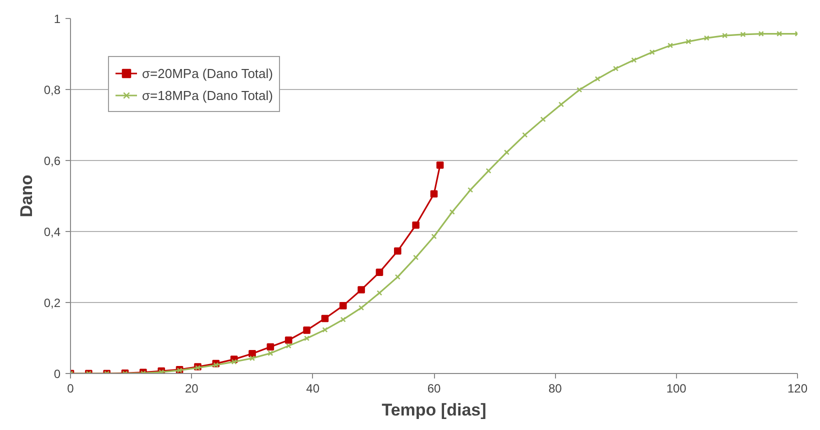  What do you see at coordinates (26, 196) in the screenshot?
I see `y-axis-title: Dano` at bounding box center [26, 196].